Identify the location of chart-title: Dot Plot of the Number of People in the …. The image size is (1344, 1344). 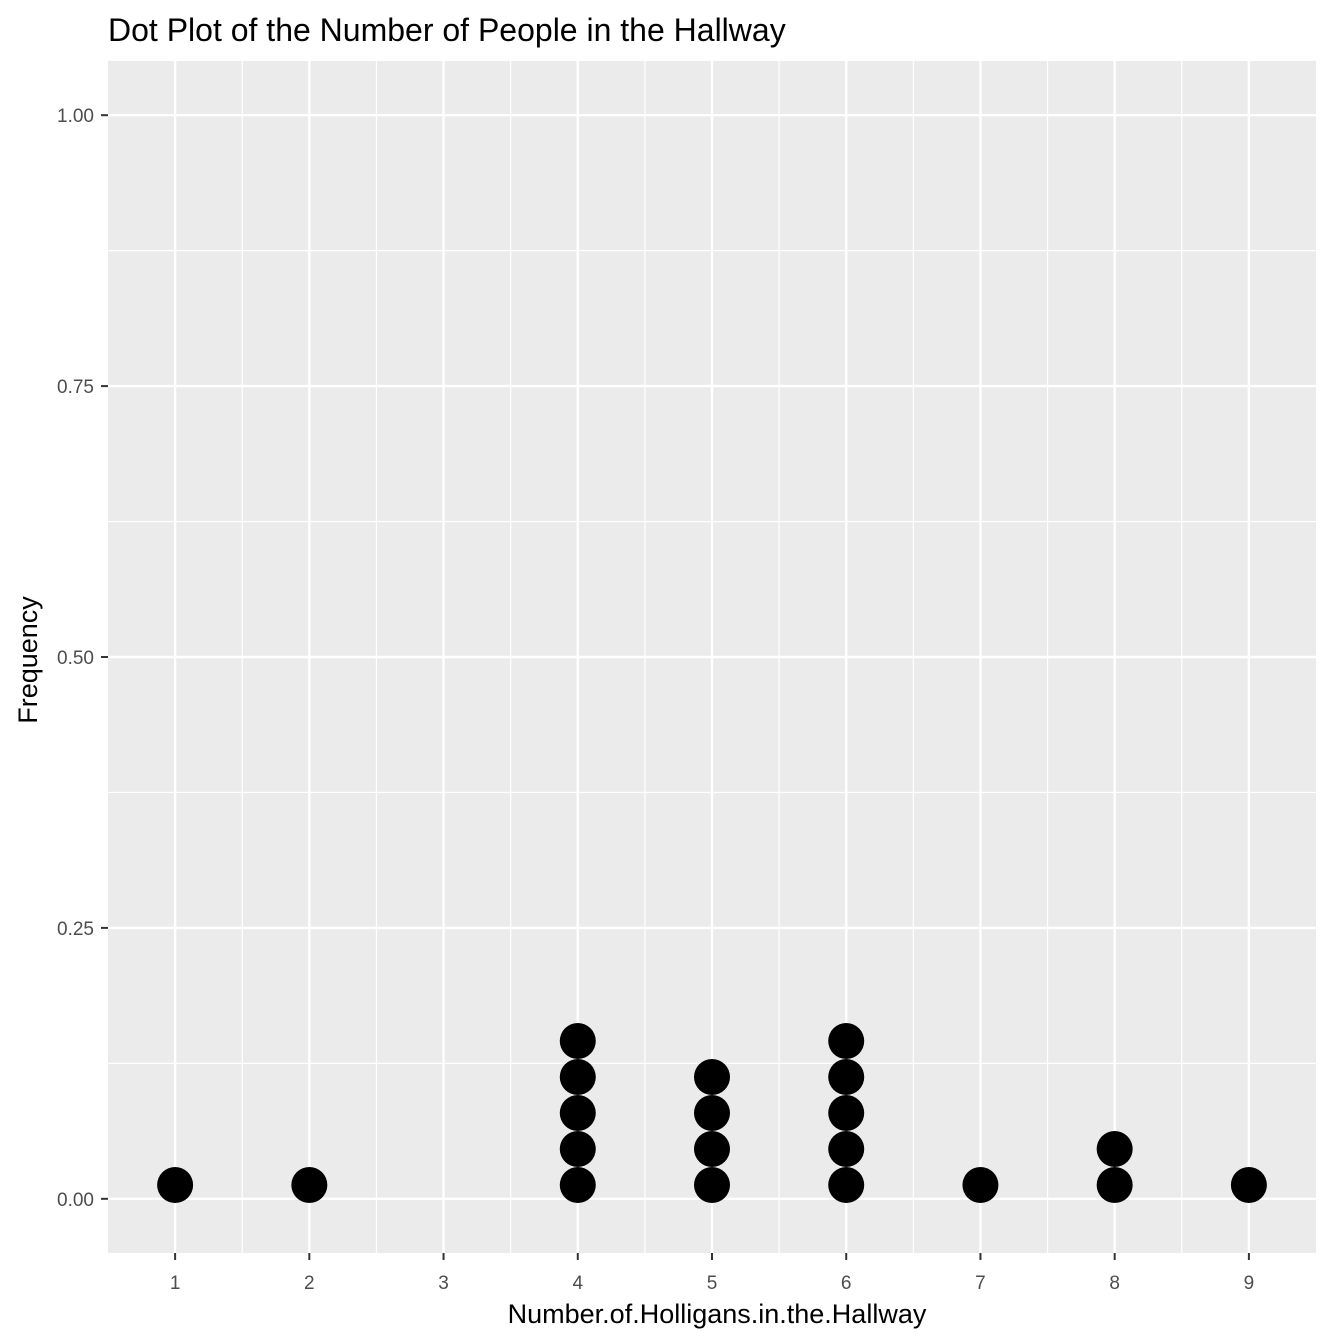
(447, 30).